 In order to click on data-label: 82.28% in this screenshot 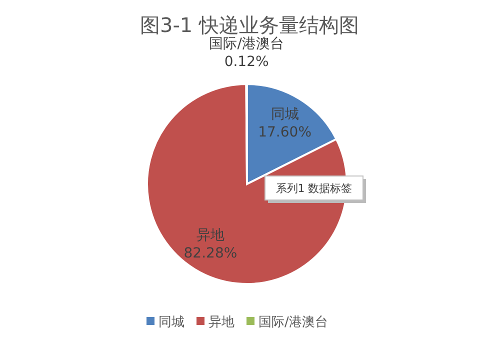, I will do `click(211, 254)`.